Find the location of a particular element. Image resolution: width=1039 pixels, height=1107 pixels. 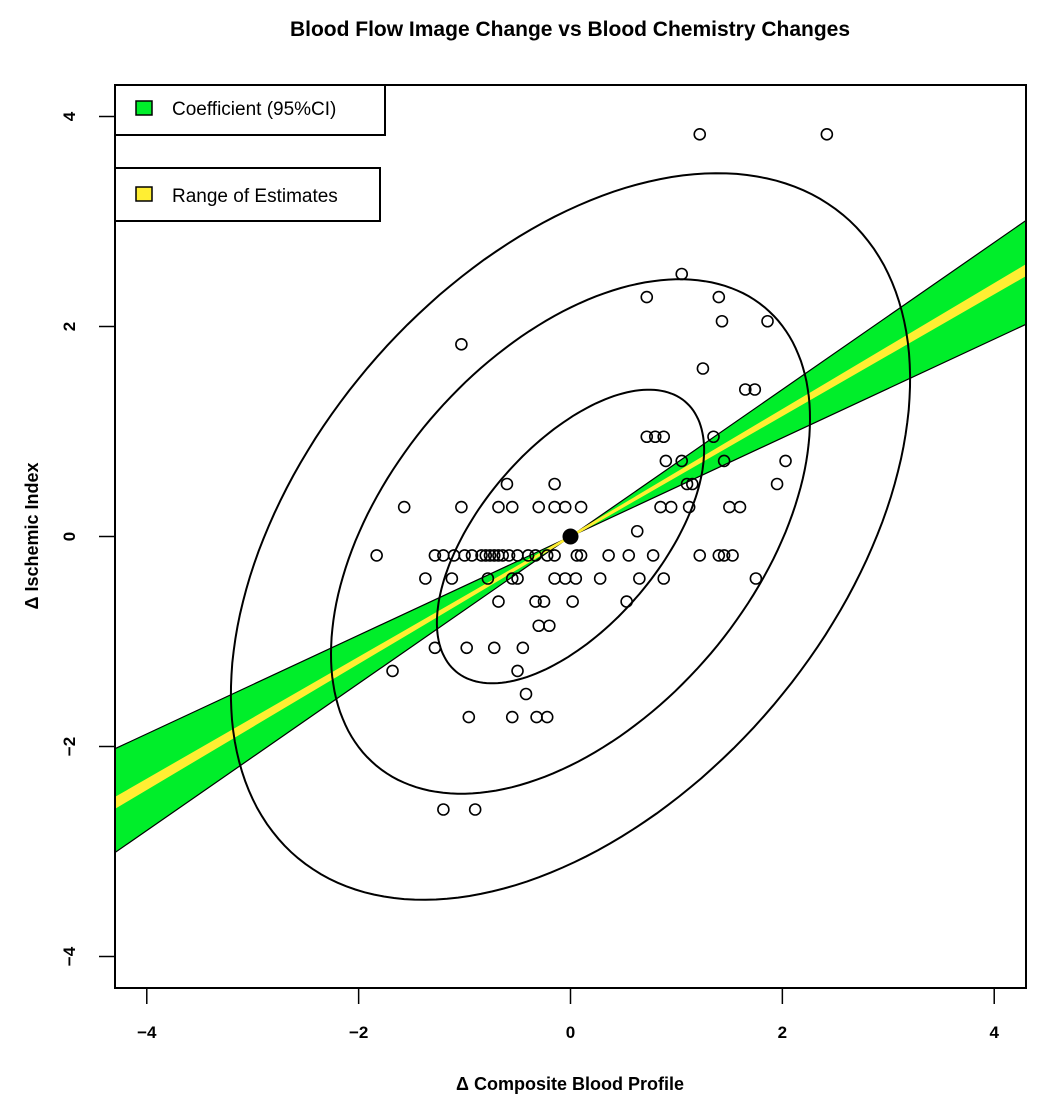

x-tick-label: −4 is located at coordinates (147, 1032).